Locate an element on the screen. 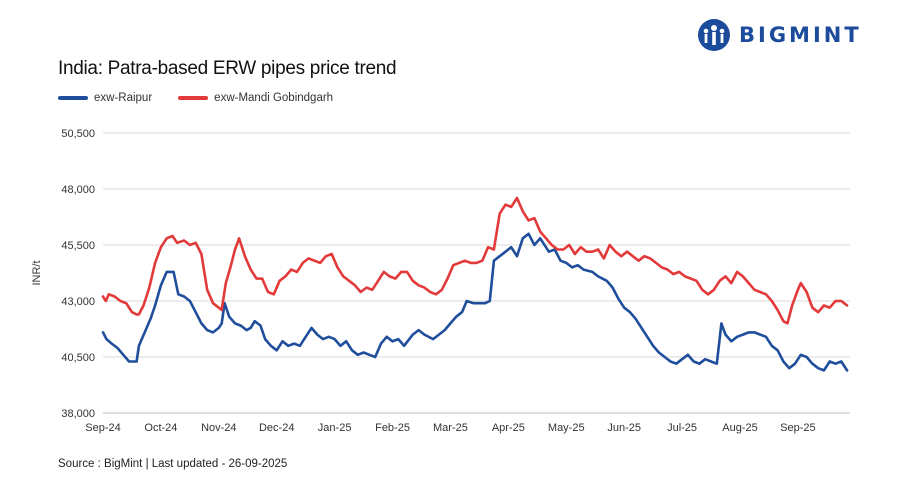  legend-item-mandi-gobindgarh: exw-Mandi Gobindgarh is located at coordinates (255, 98).